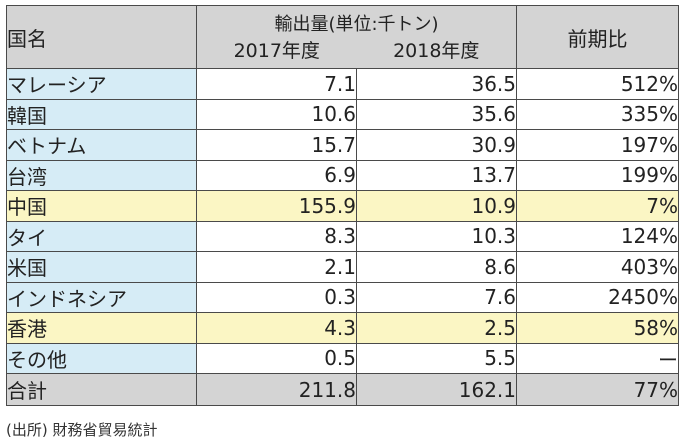 The height and width of the screenshot is (445, 690). What do you see at coordinates (101, 175) in the screenshot?
I see `country-cell: 台湾` at bounding box center [101, 175].